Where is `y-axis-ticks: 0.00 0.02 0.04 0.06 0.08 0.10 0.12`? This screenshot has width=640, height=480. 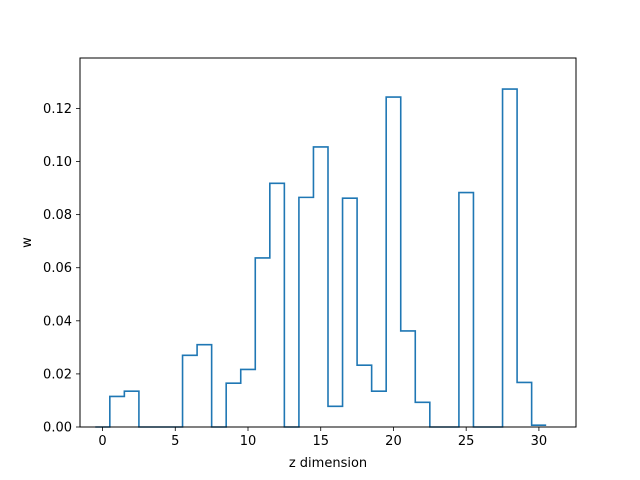
y-axis-ticks: 0.00 0.02 0.04 0.06 0.08 0.10 0.12 is located at coordinates (61, 269).